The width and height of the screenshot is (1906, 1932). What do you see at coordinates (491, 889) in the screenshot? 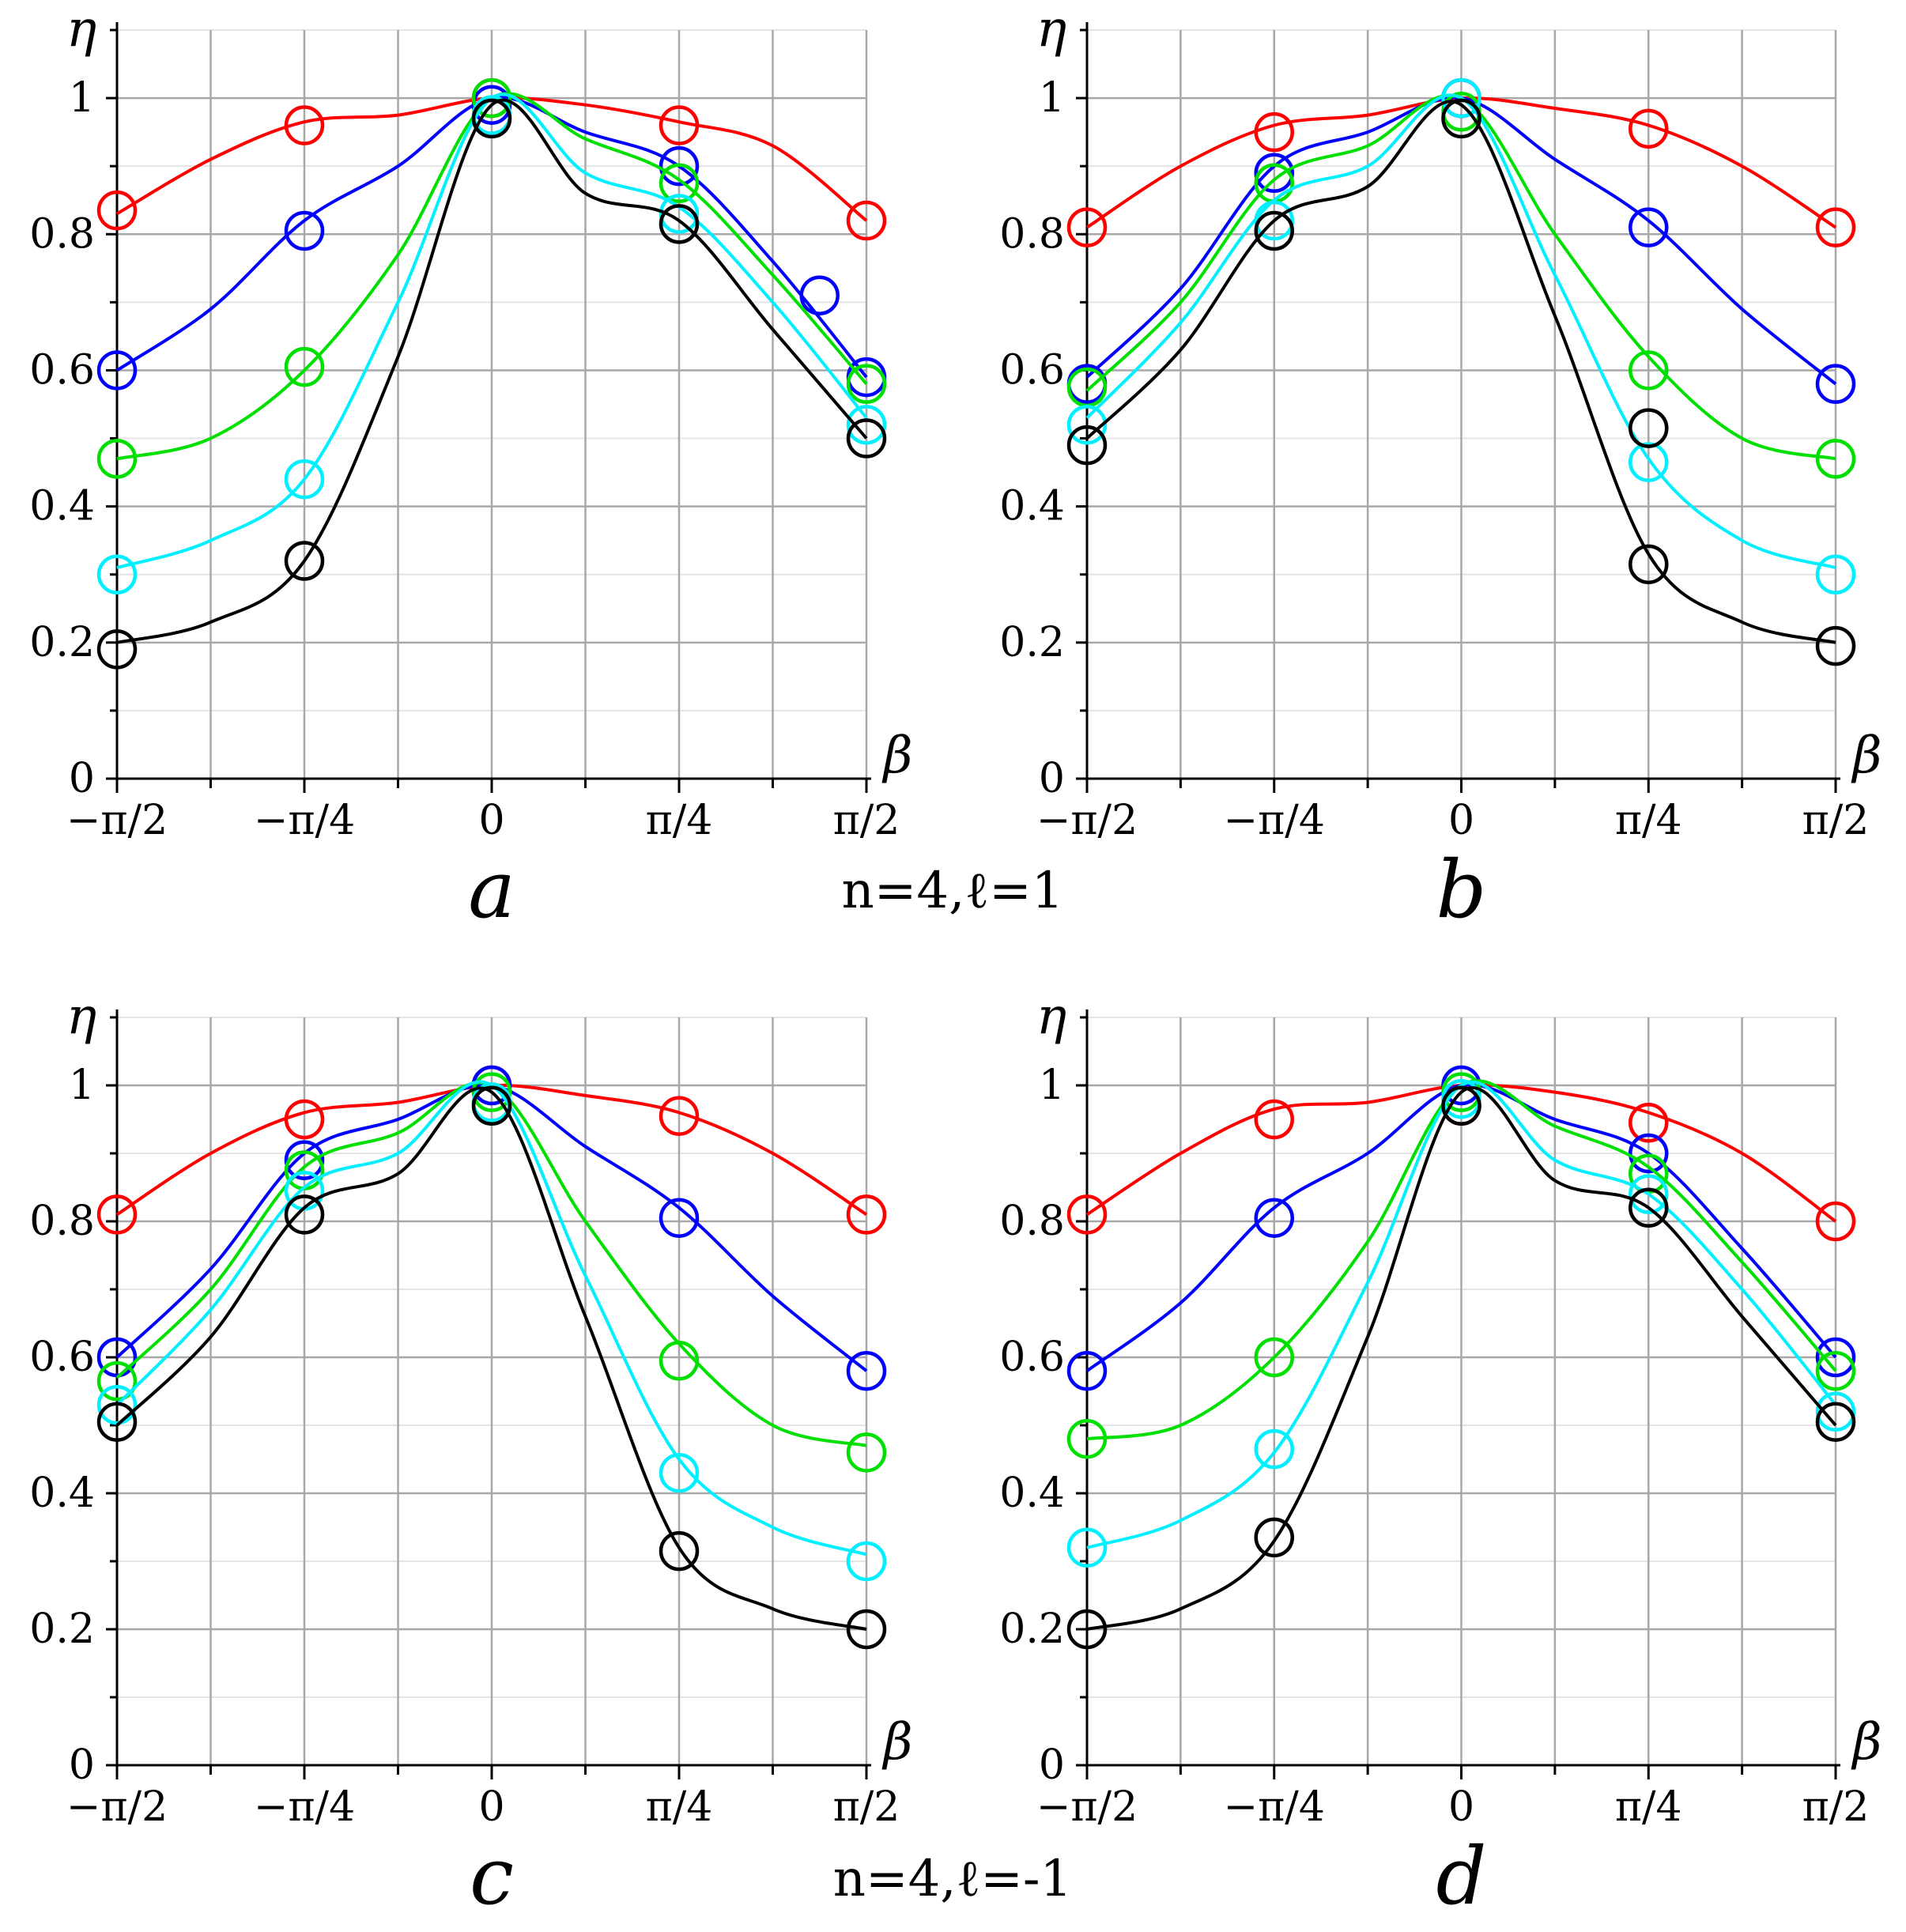
I see `panel-letter: a` at bounding box center [491, 889].